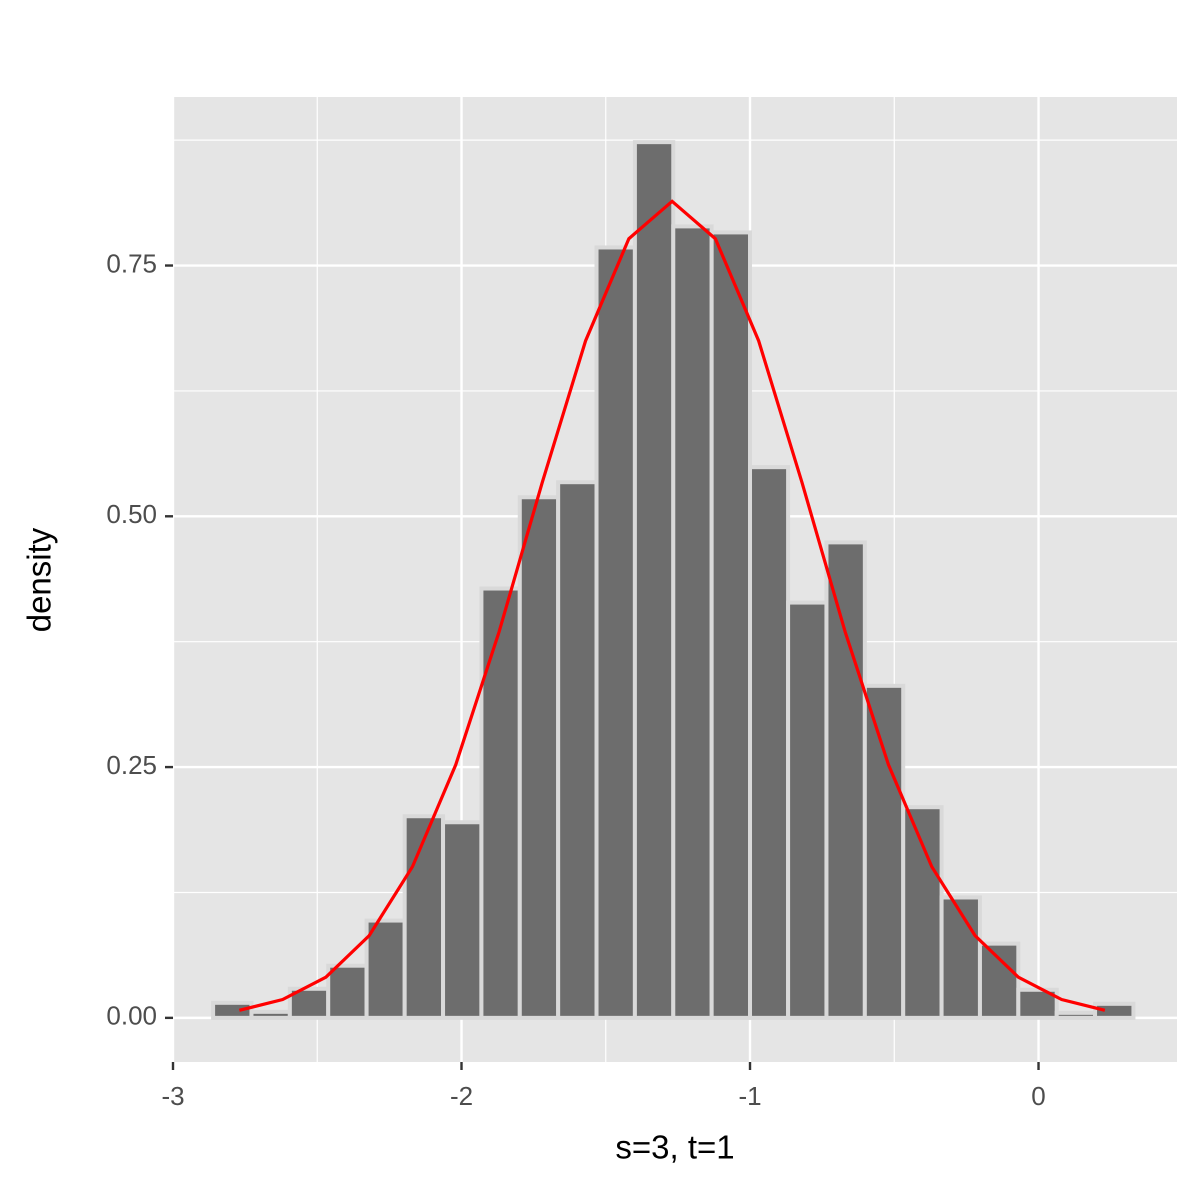 Image resolution: width=1200 pixels, height=1200 pixels. Describe the element at coordinates (131, 514) in the screenshot. I see `y-tick-label: 0.50` at that location.